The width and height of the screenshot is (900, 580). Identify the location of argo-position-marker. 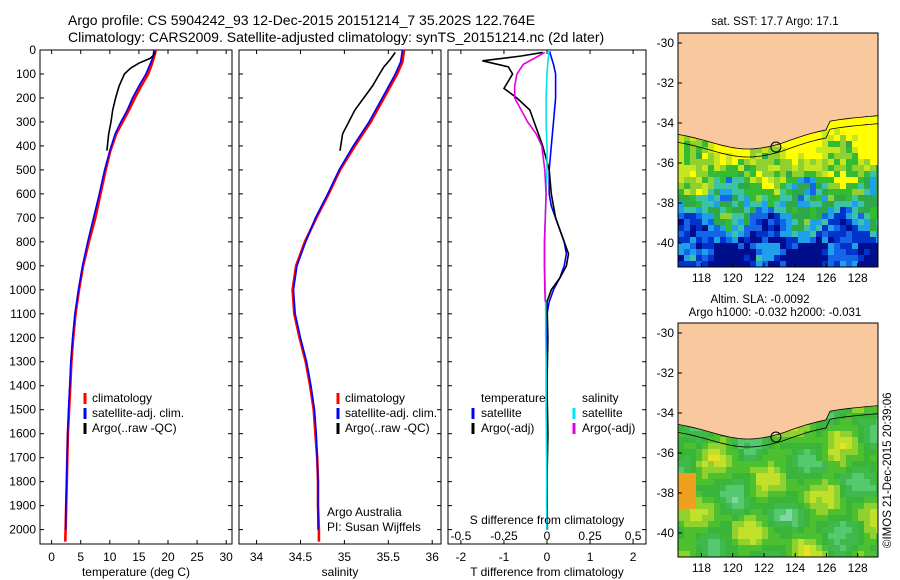
(776, 437).